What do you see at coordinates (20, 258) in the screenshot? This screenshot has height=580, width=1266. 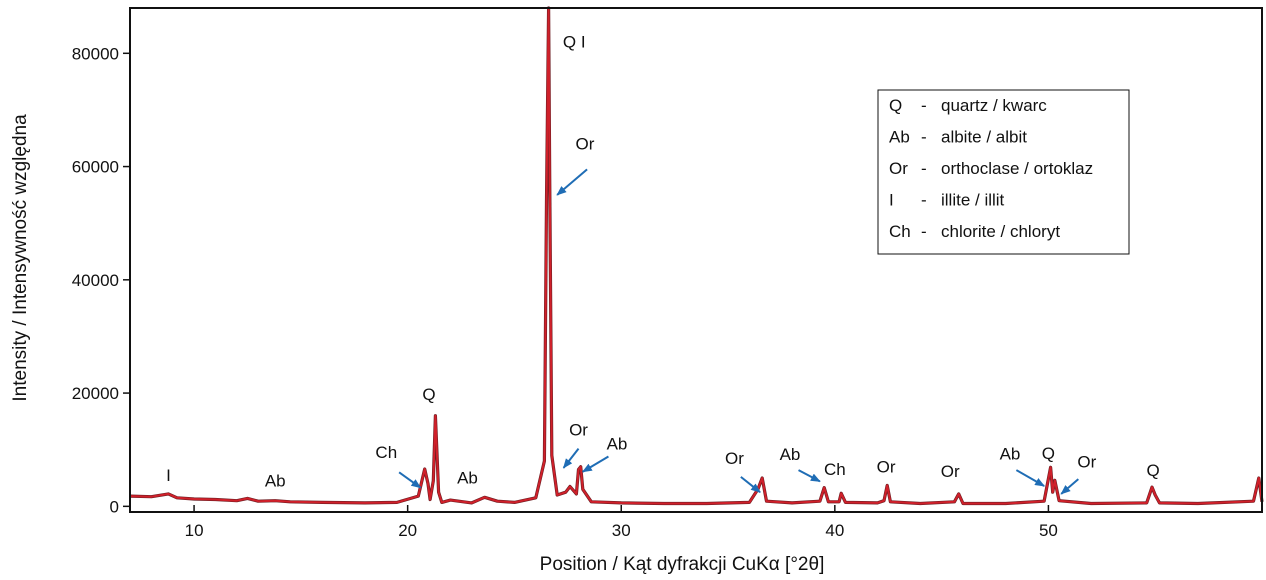 I see `y-axis-title: Intensity / Intensywność względna` at bounding box center [20, 258].